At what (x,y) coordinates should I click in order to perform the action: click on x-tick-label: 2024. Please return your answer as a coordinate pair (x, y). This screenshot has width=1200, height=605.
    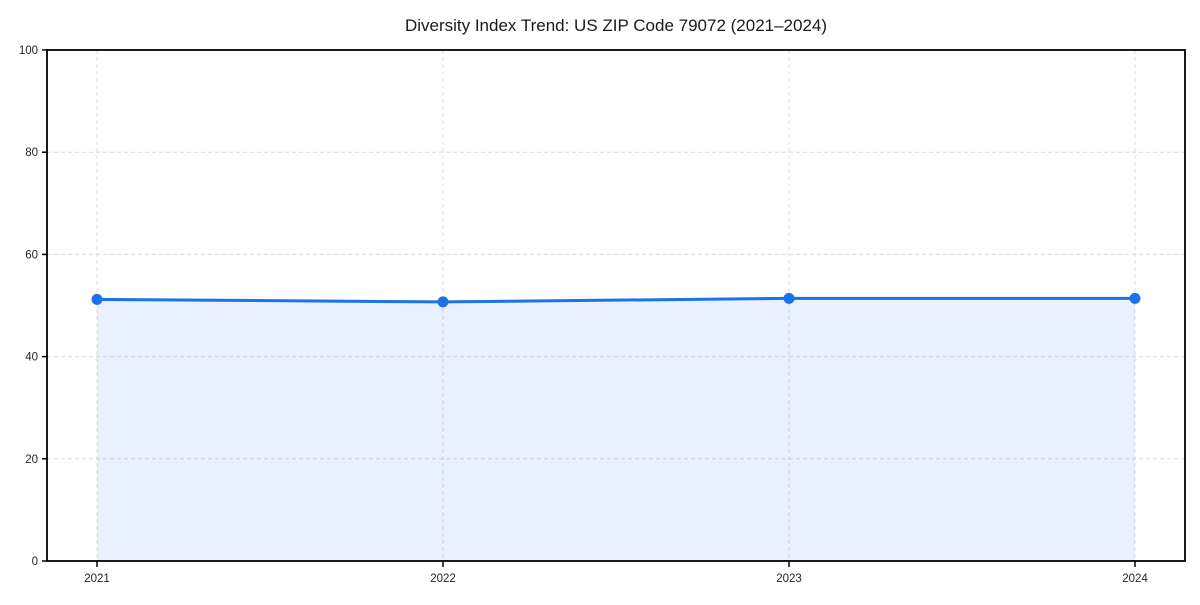
    Looking at the image, I should click on (1135, 579).